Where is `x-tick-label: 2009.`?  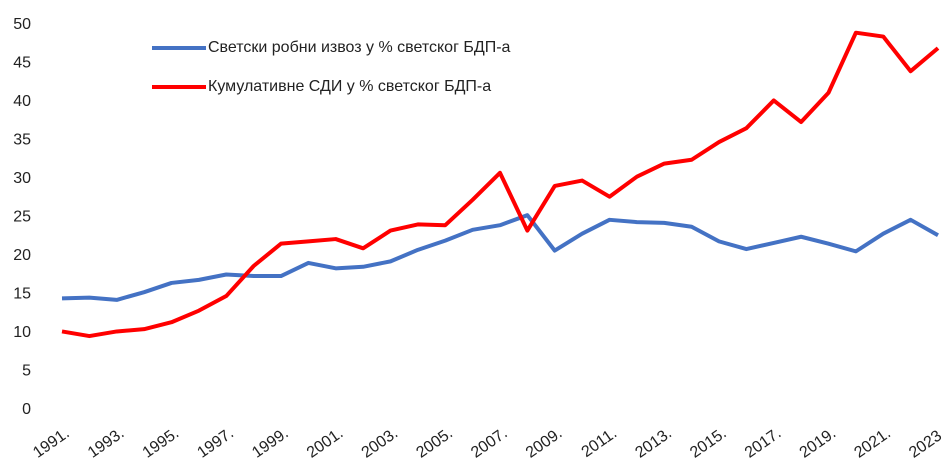
x-tick-label: 2009. is located at coordinates (544, 443).